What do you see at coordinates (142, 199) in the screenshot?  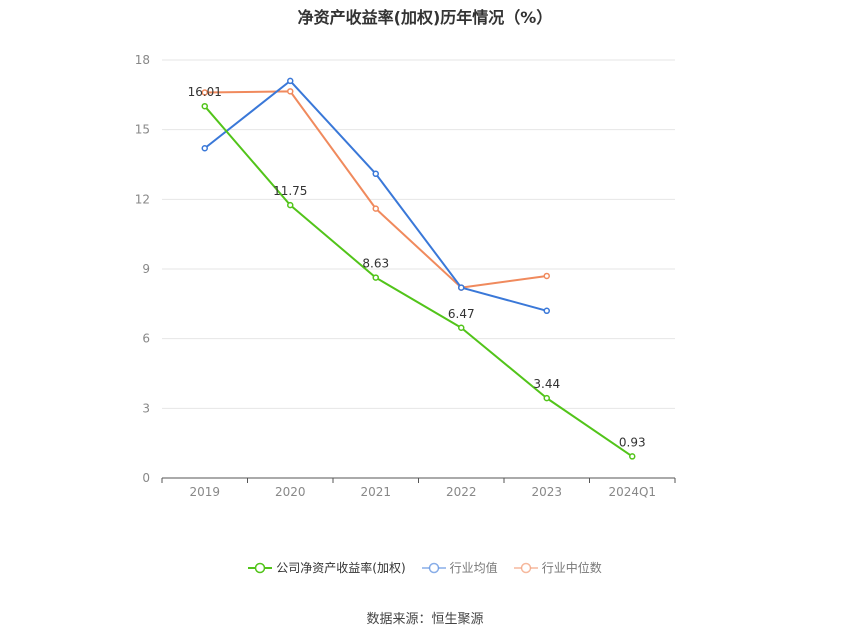 I see `y-tick-label: 12` at bounding box center [142, 199].